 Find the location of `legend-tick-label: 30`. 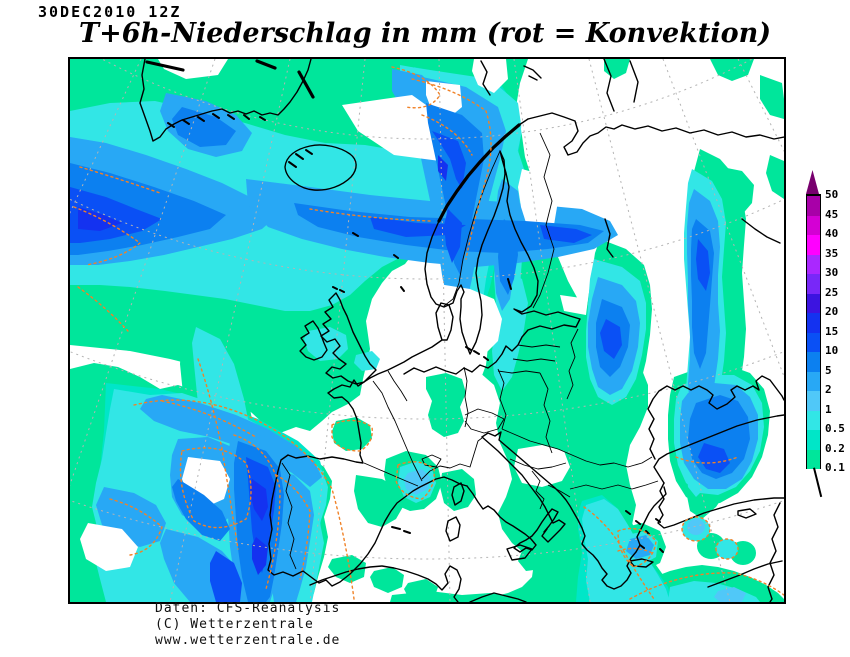

legend-tick-label: 30 is located at coordinates (832, 272).